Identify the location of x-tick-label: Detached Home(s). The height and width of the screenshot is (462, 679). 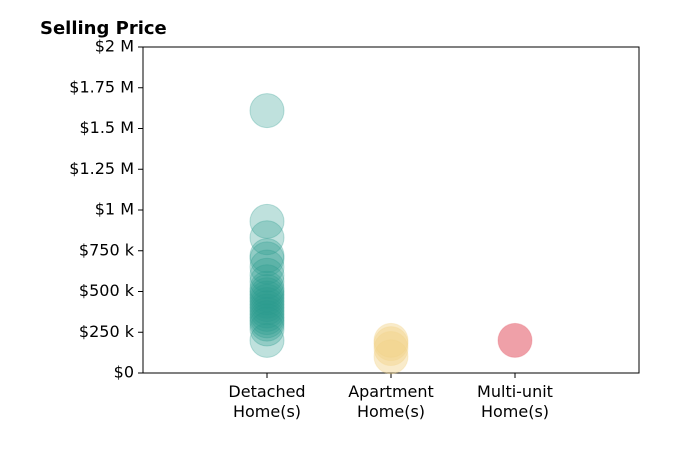
(267, 401).